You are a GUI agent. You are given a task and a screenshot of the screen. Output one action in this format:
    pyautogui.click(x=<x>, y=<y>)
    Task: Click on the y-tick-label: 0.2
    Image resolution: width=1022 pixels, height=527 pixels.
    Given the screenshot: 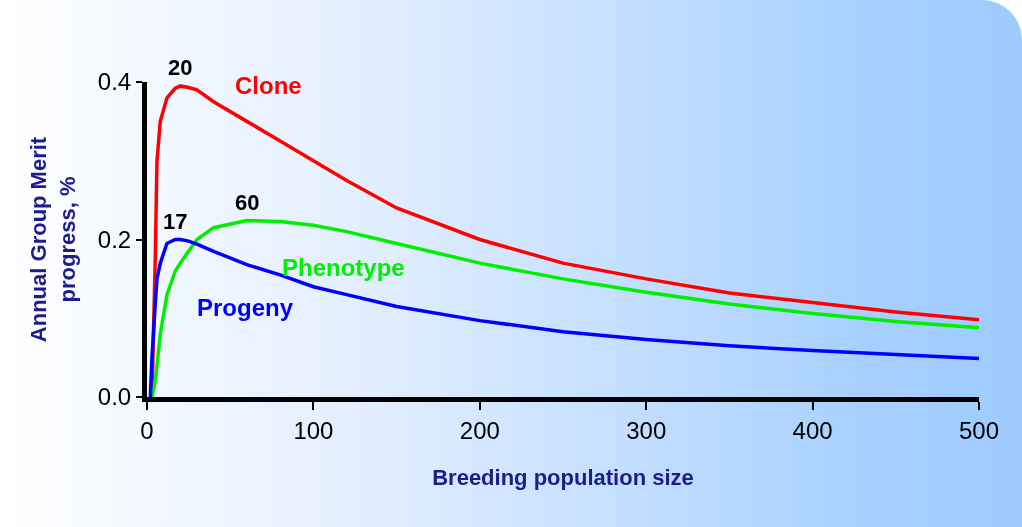 What is the action you would take?
    pyautogui.click(x=114, y=239)
    